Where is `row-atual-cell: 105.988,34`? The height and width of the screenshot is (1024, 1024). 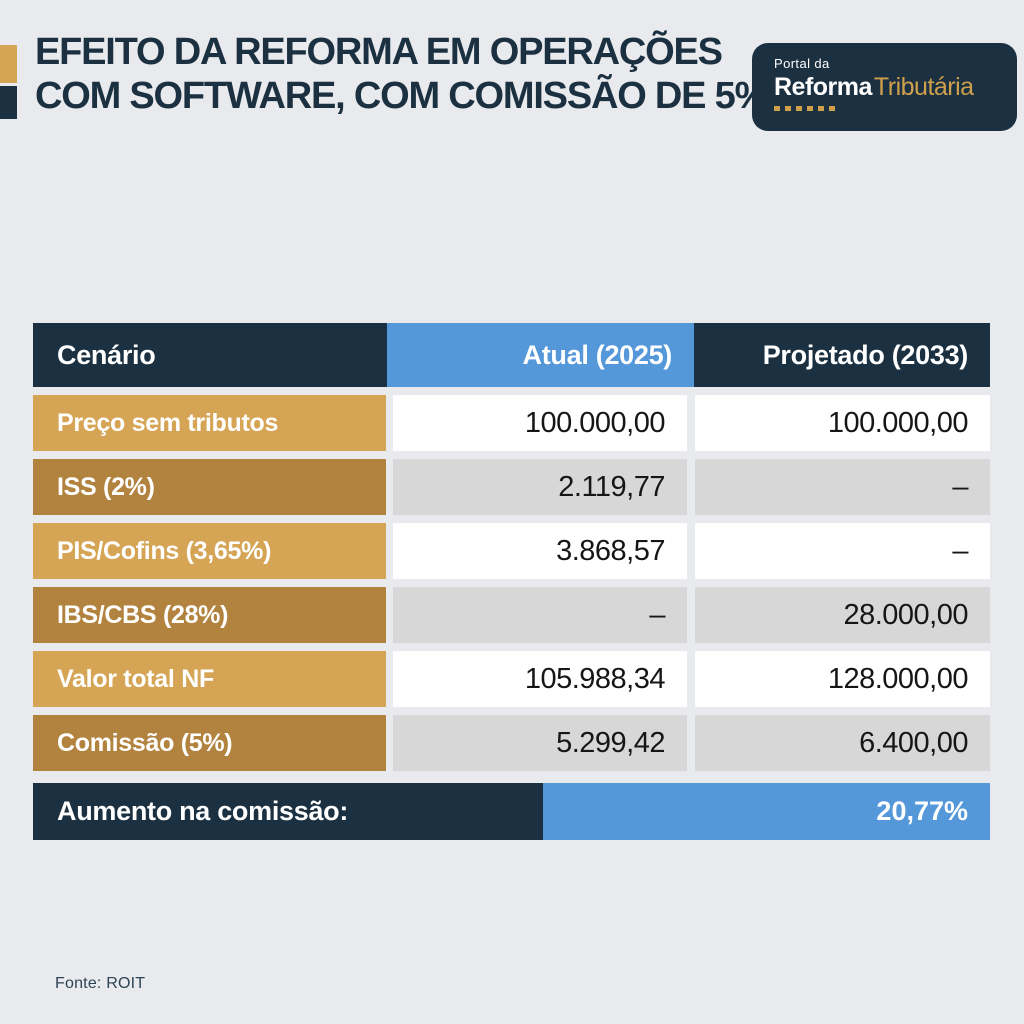
row-atual-cell: 105.988,34 is located at coordinates (540, 679).